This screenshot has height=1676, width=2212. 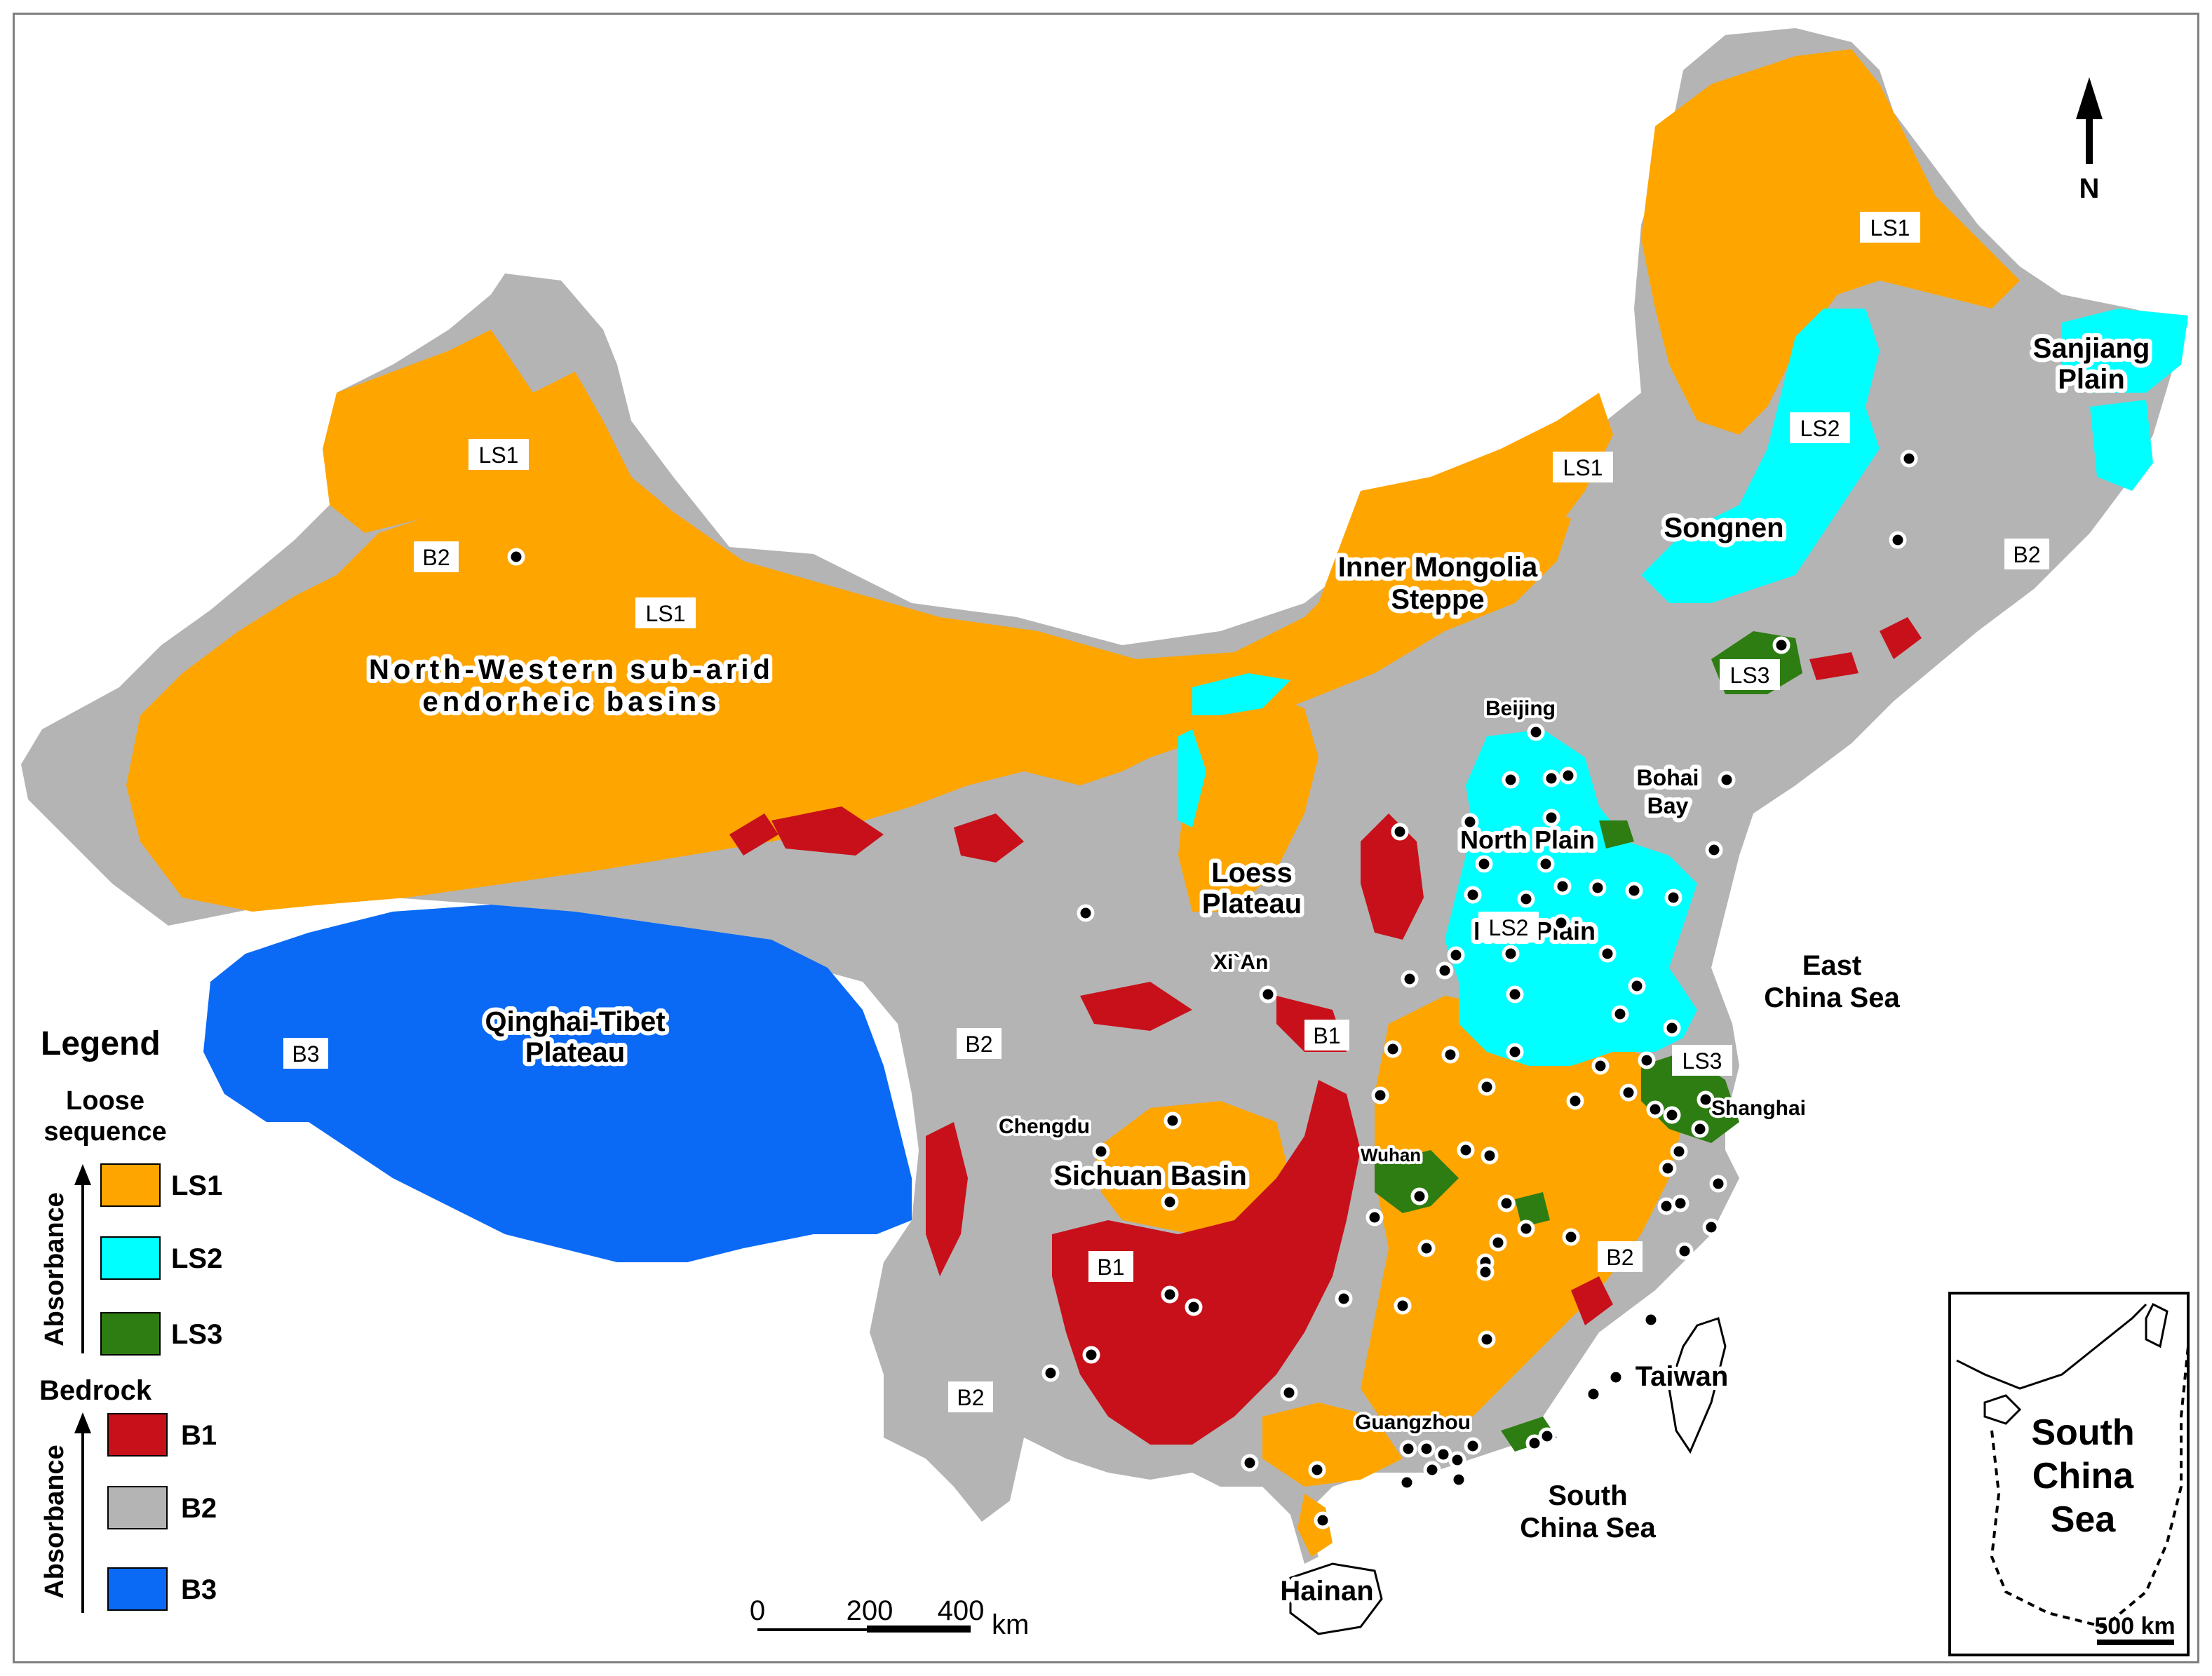 What do you see at coordinates (306, 1053) in the screenshot?
I see `zone-label-b3-tibet: B3` at bounding box center [306, 1053].